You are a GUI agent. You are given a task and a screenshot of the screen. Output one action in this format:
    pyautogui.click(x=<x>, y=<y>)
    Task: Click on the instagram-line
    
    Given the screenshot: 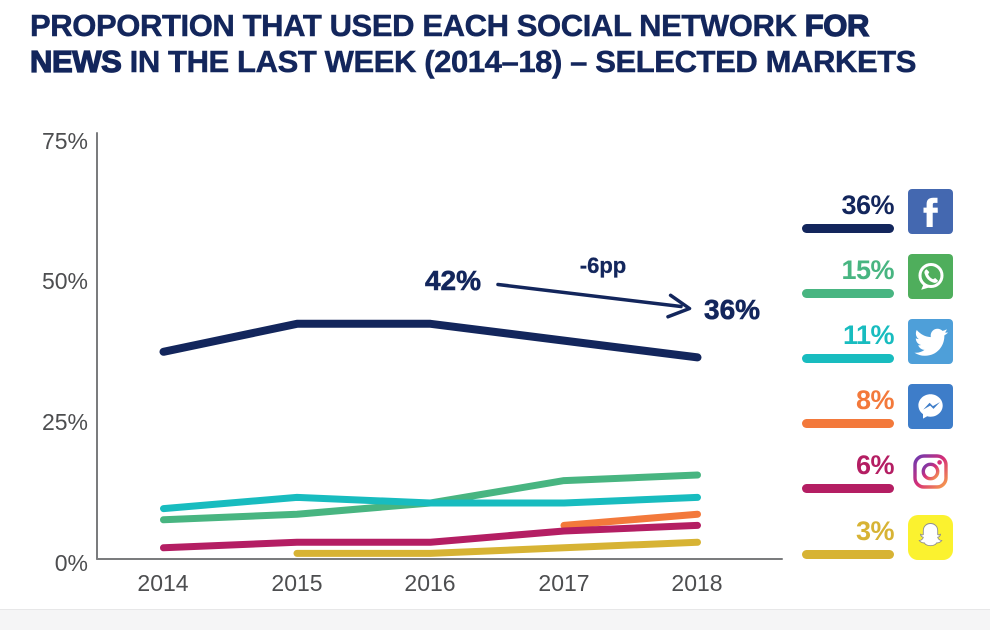 What is the action you would take?
    pyautogui.click(x=430, y=536)
    